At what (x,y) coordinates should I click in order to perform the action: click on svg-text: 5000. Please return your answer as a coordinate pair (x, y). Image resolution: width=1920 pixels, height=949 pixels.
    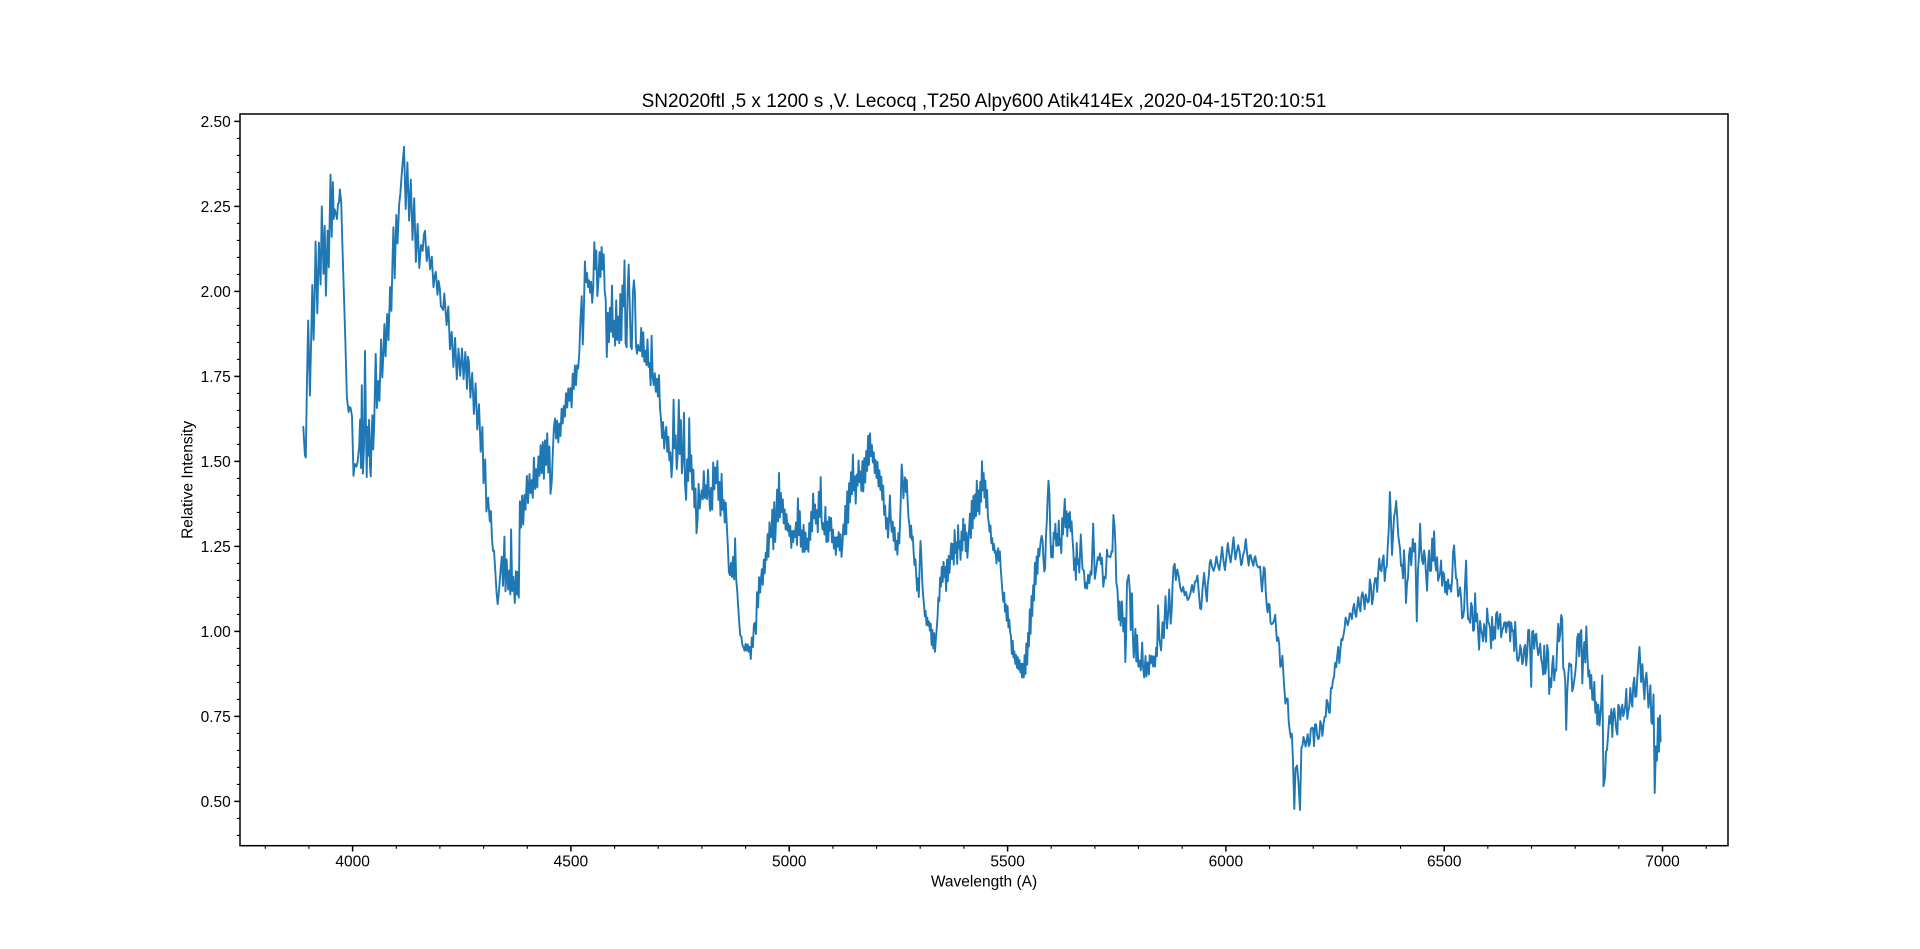
    Looking at the image, I should click on (789, 861).